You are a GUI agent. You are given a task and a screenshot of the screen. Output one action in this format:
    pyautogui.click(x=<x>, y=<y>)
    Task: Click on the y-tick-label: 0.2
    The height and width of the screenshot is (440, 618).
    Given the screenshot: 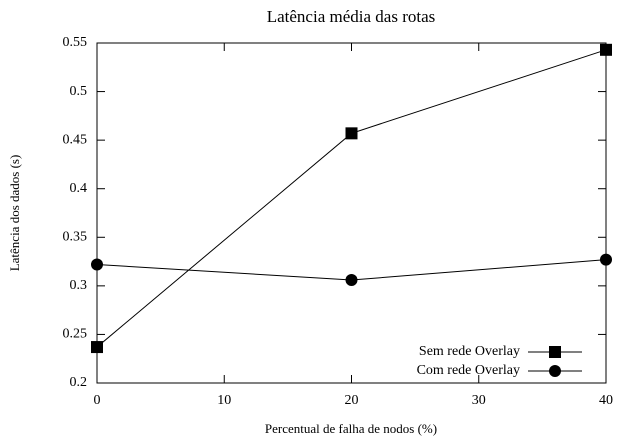 What is the action you would take?
    pyautogui.click(x=79, y=382)
    